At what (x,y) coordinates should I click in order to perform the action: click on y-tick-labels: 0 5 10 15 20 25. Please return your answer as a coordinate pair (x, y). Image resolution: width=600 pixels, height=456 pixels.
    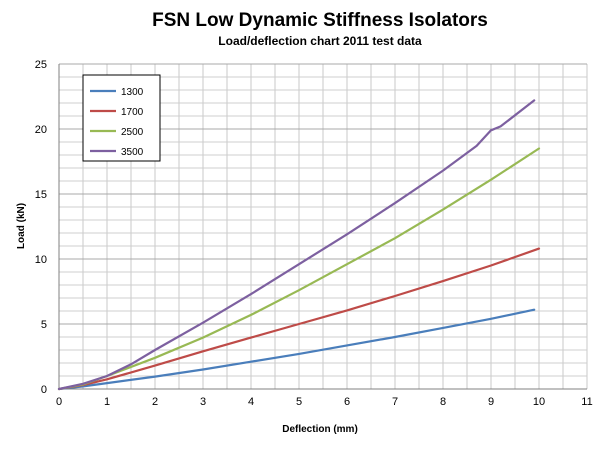
    Looking at the image, I should click on (41, 227).